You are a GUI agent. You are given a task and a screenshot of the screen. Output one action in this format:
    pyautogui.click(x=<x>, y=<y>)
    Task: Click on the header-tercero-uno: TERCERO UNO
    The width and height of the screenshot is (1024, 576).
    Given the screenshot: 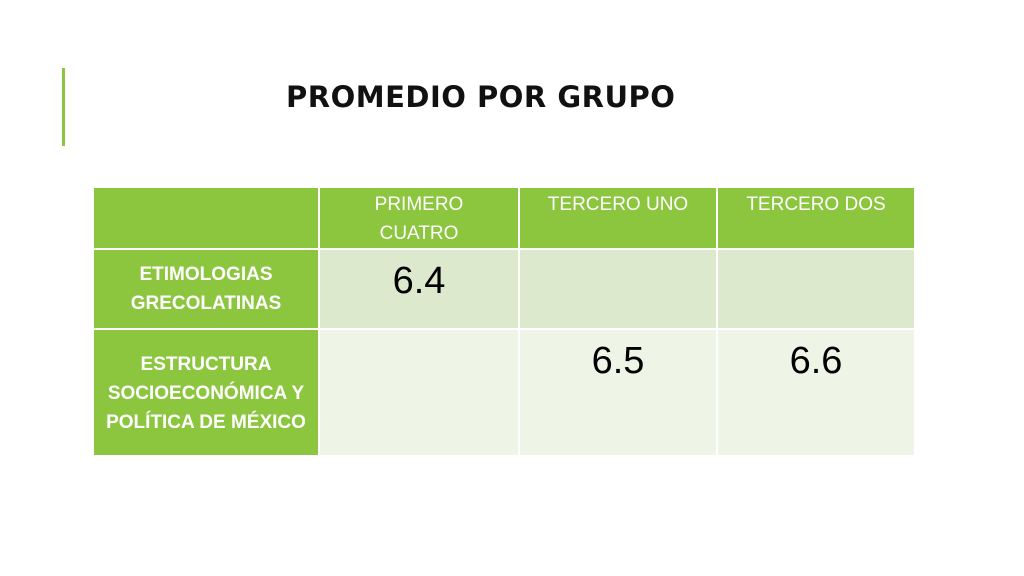 What is the action you would take?
    pyautogui.click(x=618, y=218)
    